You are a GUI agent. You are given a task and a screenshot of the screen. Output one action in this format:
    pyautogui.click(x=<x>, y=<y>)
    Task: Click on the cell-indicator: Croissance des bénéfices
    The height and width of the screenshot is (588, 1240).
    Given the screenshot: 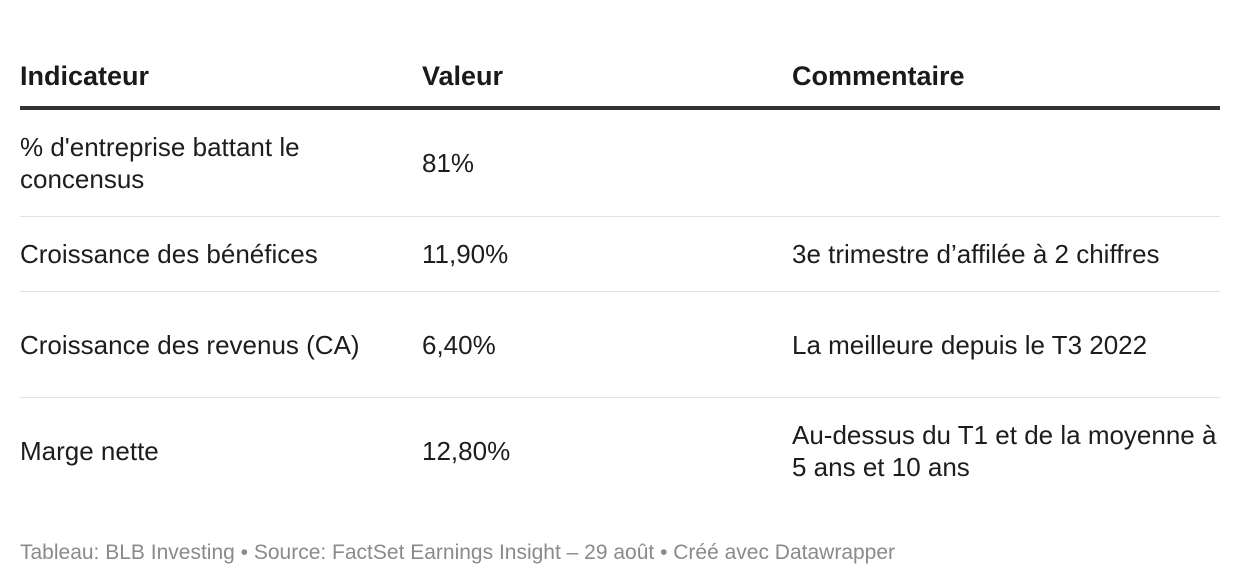 What is the action you would take?
    pyautogui.click(x=221, y=254)
    